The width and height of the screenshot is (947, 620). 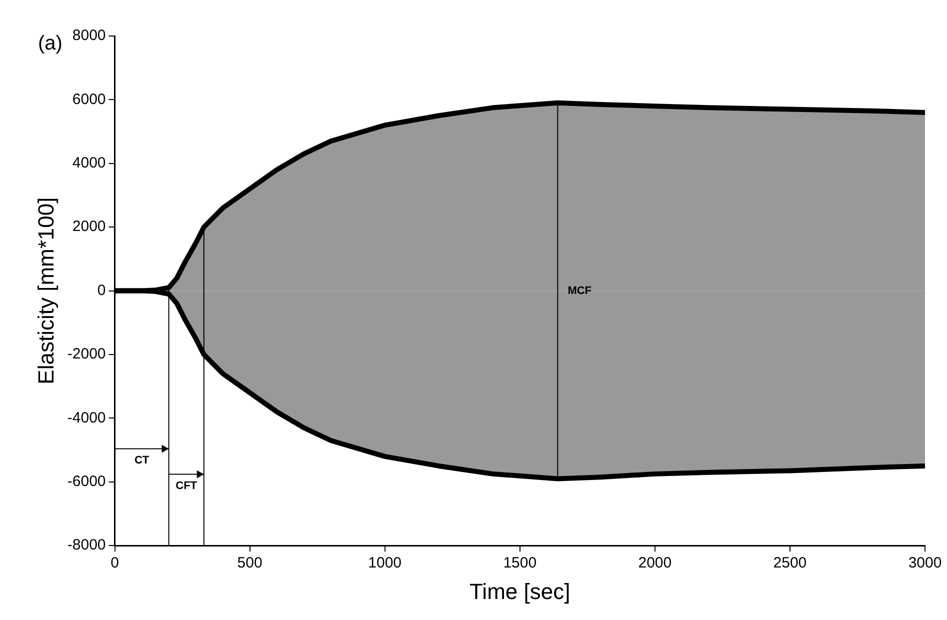 I want to click on y-tick-label: -6000, so click(x=86, y=481).